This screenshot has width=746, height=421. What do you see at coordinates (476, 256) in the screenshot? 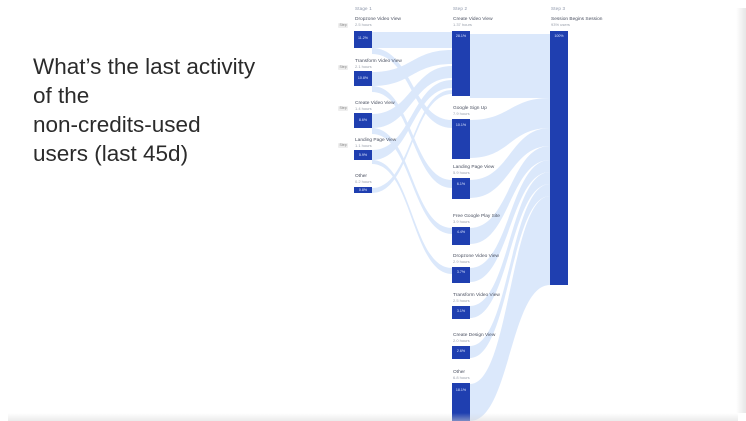
I see `node-name: Dropzone Video View` at bounding box center [476, 256].